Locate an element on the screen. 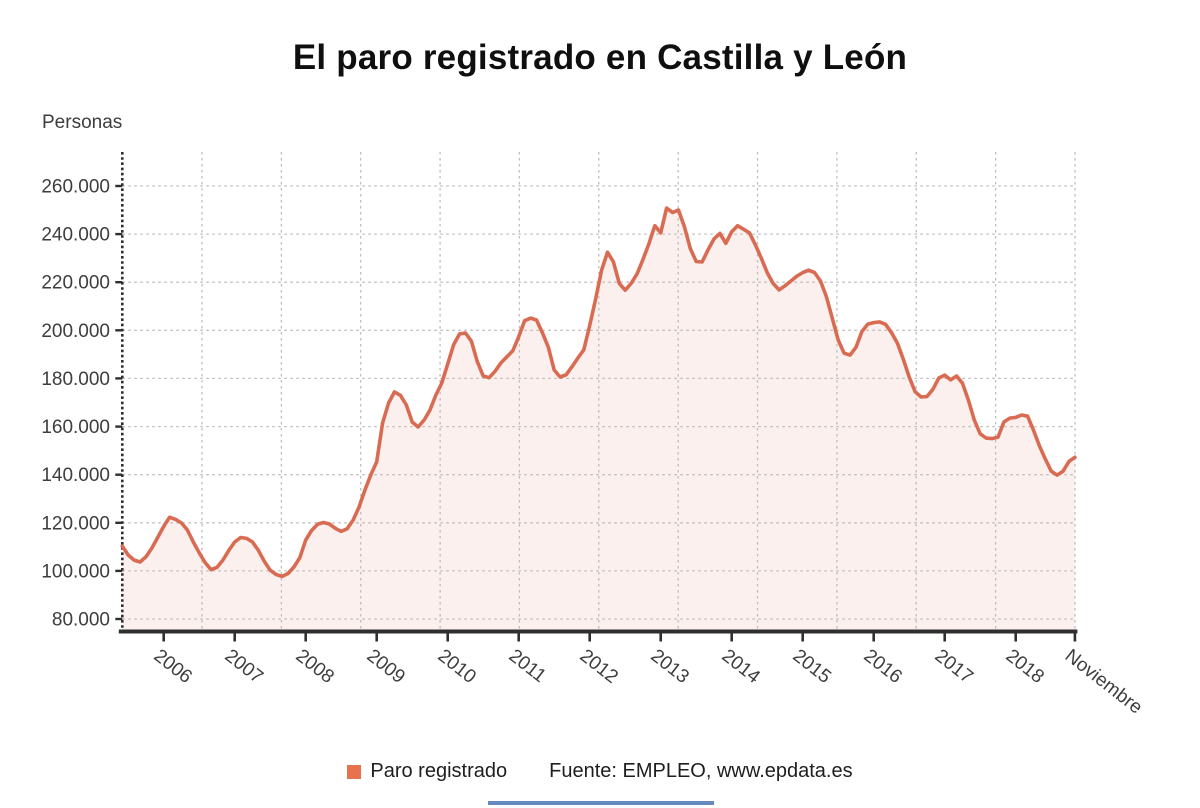 This screenshot has width=1200, height=808. svg-text: 260.000 is located at coordinates (75, 187).